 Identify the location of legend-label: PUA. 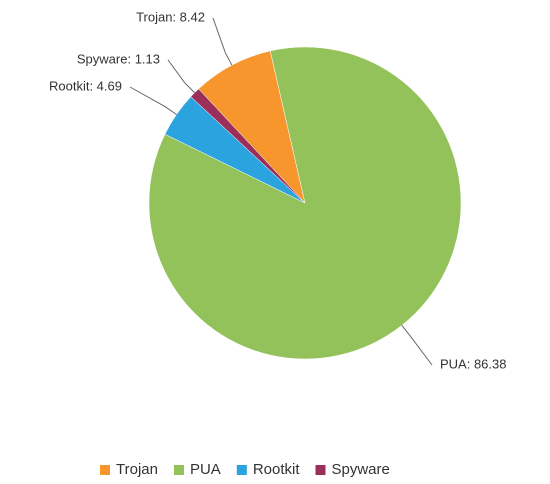
(205, 469).